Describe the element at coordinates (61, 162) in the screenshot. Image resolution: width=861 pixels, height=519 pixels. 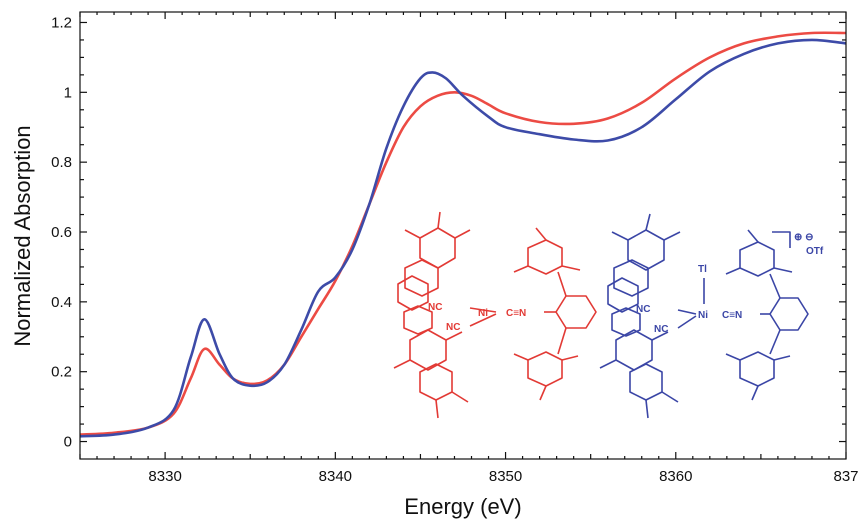
I see `y-tick-label: 0.8` at that location.